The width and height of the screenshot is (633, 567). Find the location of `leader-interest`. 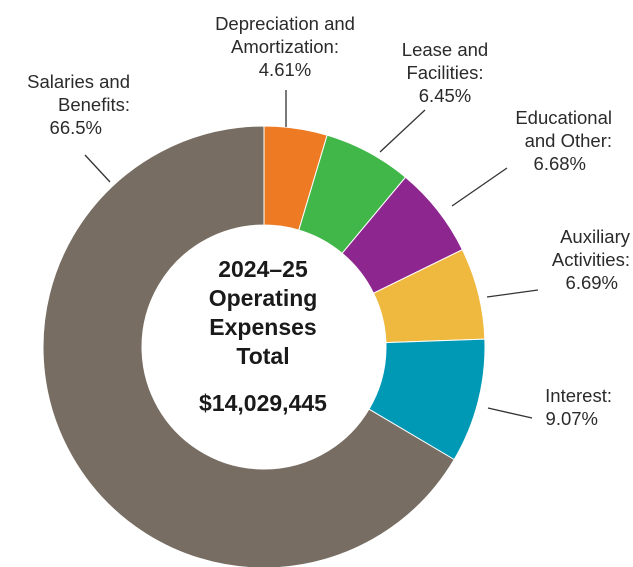

leader-interest is located at coordinates (510, 413).